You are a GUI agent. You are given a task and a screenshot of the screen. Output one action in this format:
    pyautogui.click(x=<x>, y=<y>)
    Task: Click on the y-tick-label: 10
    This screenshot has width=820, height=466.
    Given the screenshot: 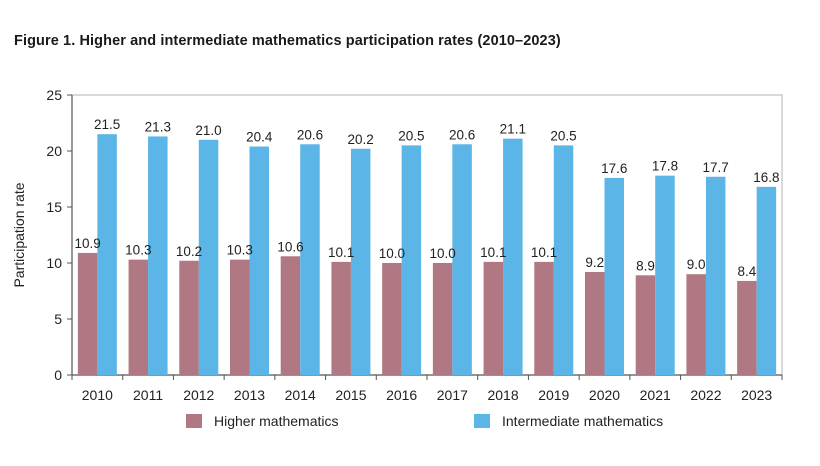 What is the action you would take?
    pyautogui.click(x=54, y=263)
    